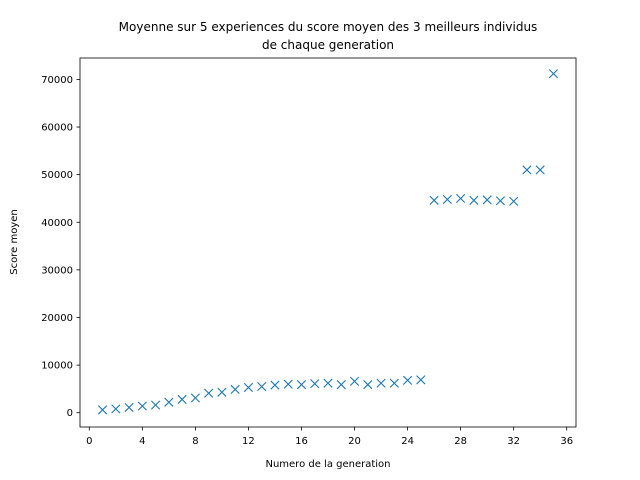  Describe the element at coordinates (460, 441) in the screenshot. I see `x-tick-label: 28` at that location.